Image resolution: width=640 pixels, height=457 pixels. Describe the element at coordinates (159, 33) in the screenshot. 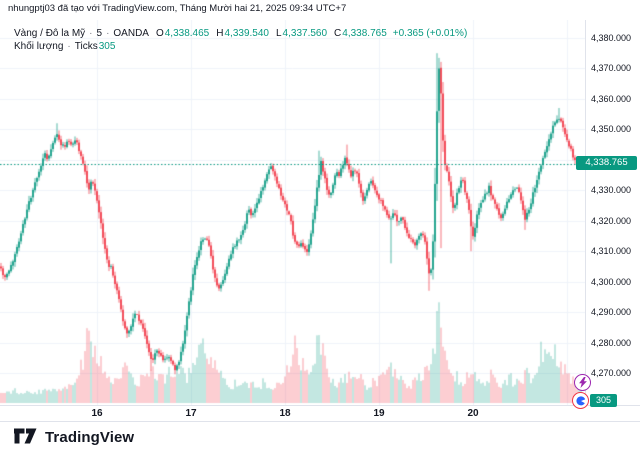

I see `ohlc-key: O` at that location.